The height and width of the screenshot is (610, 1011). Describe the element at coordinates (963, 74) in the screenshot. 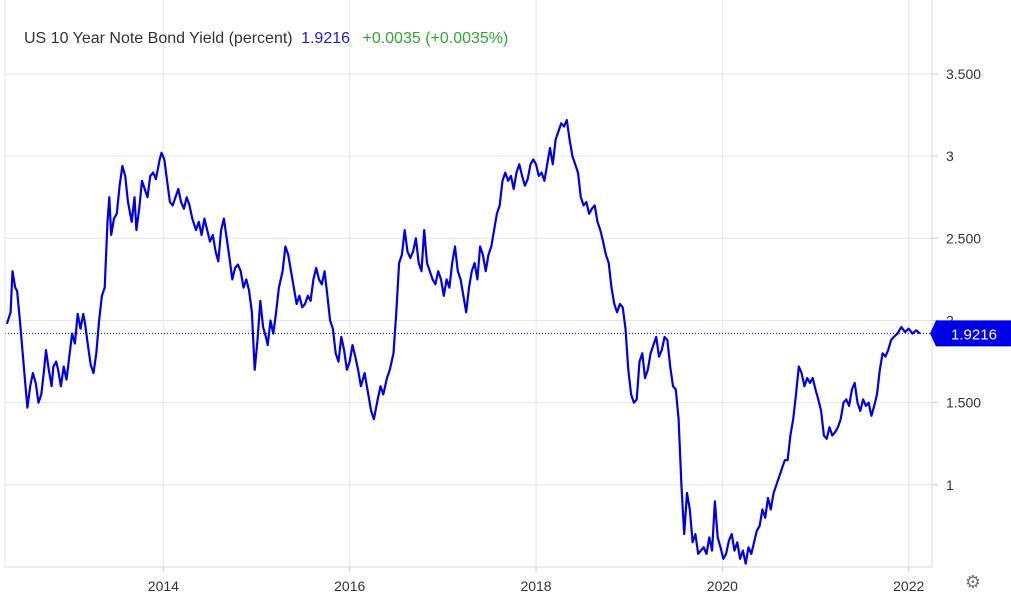

I see `y-tick-label: 3.500` at that location.